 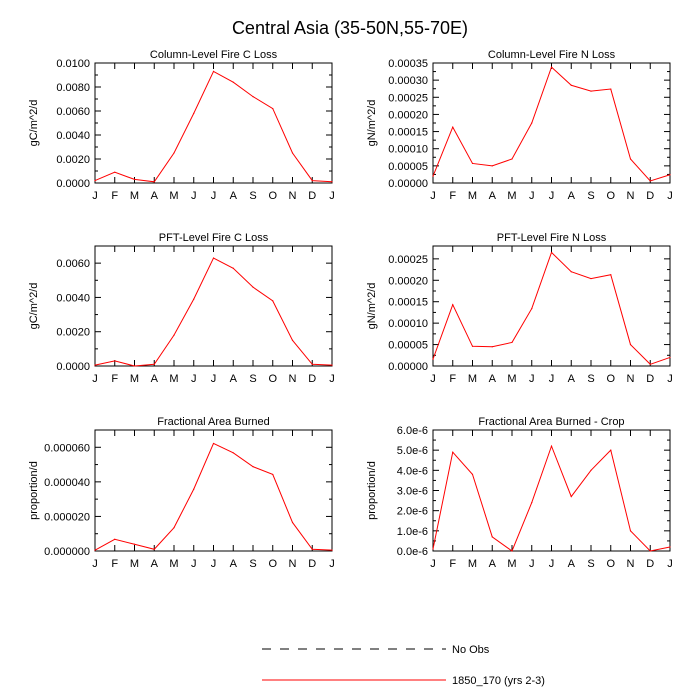 What do you see at coordinates (73, 64) in the screenshot?
I see `y-tick-label-column-level-fire-c-loss-5: 0.0100` at bounding box center [73, 64].